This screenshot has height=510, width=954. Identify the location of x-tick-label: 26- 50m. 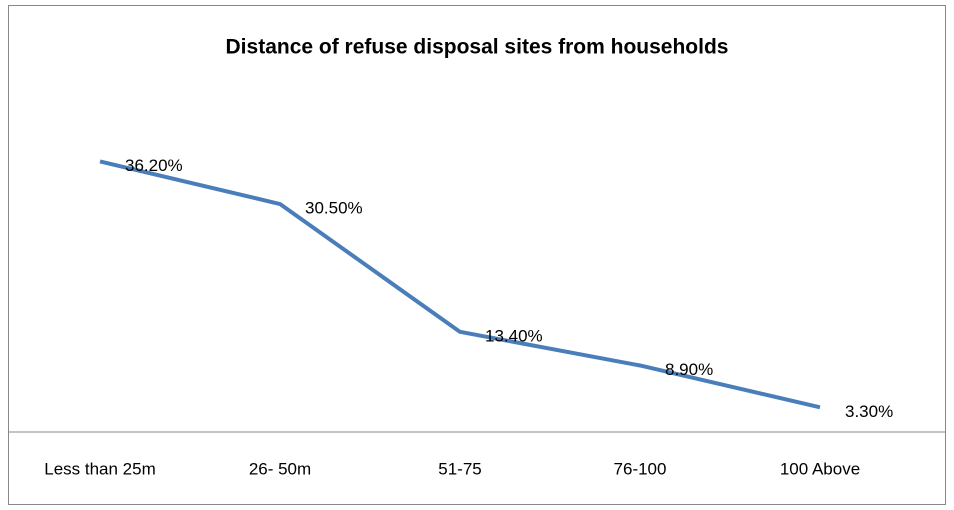
(280, 468).